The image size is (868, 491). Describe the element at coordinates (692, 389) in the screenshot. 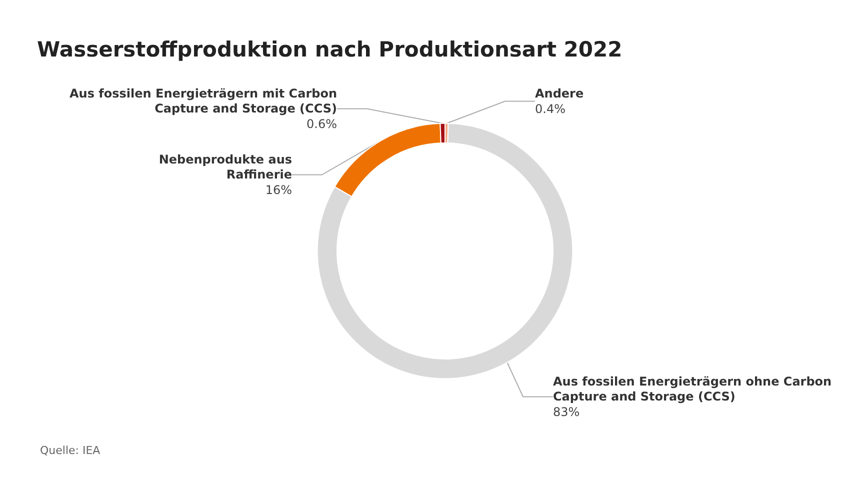

I see `slice-label: Aus fossilen Energieträgern ohne Carbon Capture and Storage (CCS)` at that location.